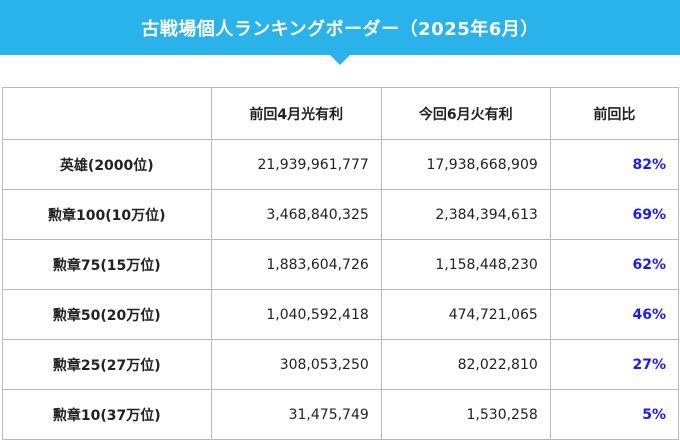  I want to click on current-value: 2,384,394,613, so click(465, 214).